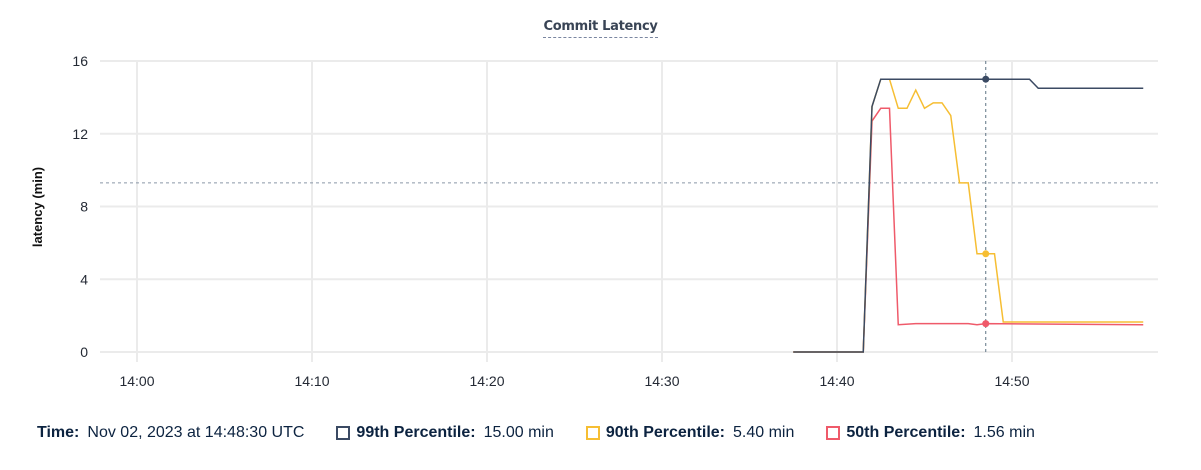 The width and height of the screenshot is (1201, 470). I want to click on legend-label: 99th Percentile:, so click(416, 432).